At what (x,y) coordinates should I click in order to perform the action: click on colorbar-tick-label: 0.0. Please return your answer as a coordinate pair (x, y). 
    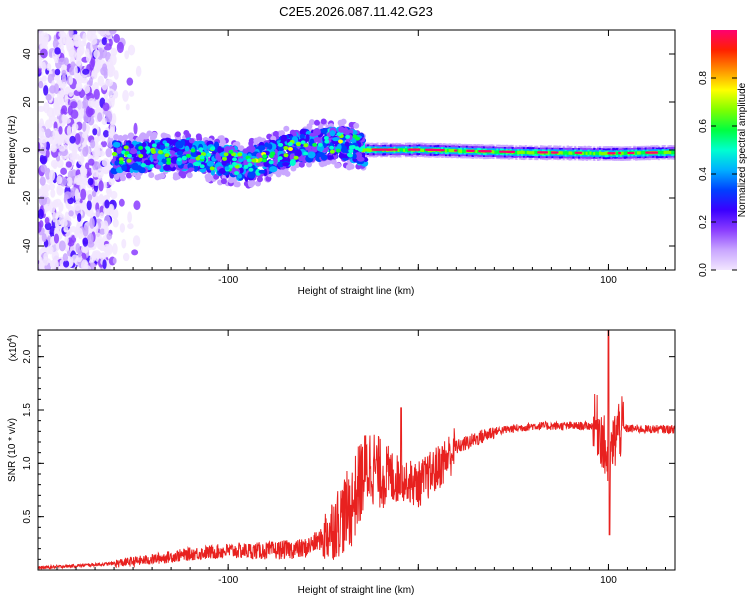
    Looking at the image, I should click on (703, 270).